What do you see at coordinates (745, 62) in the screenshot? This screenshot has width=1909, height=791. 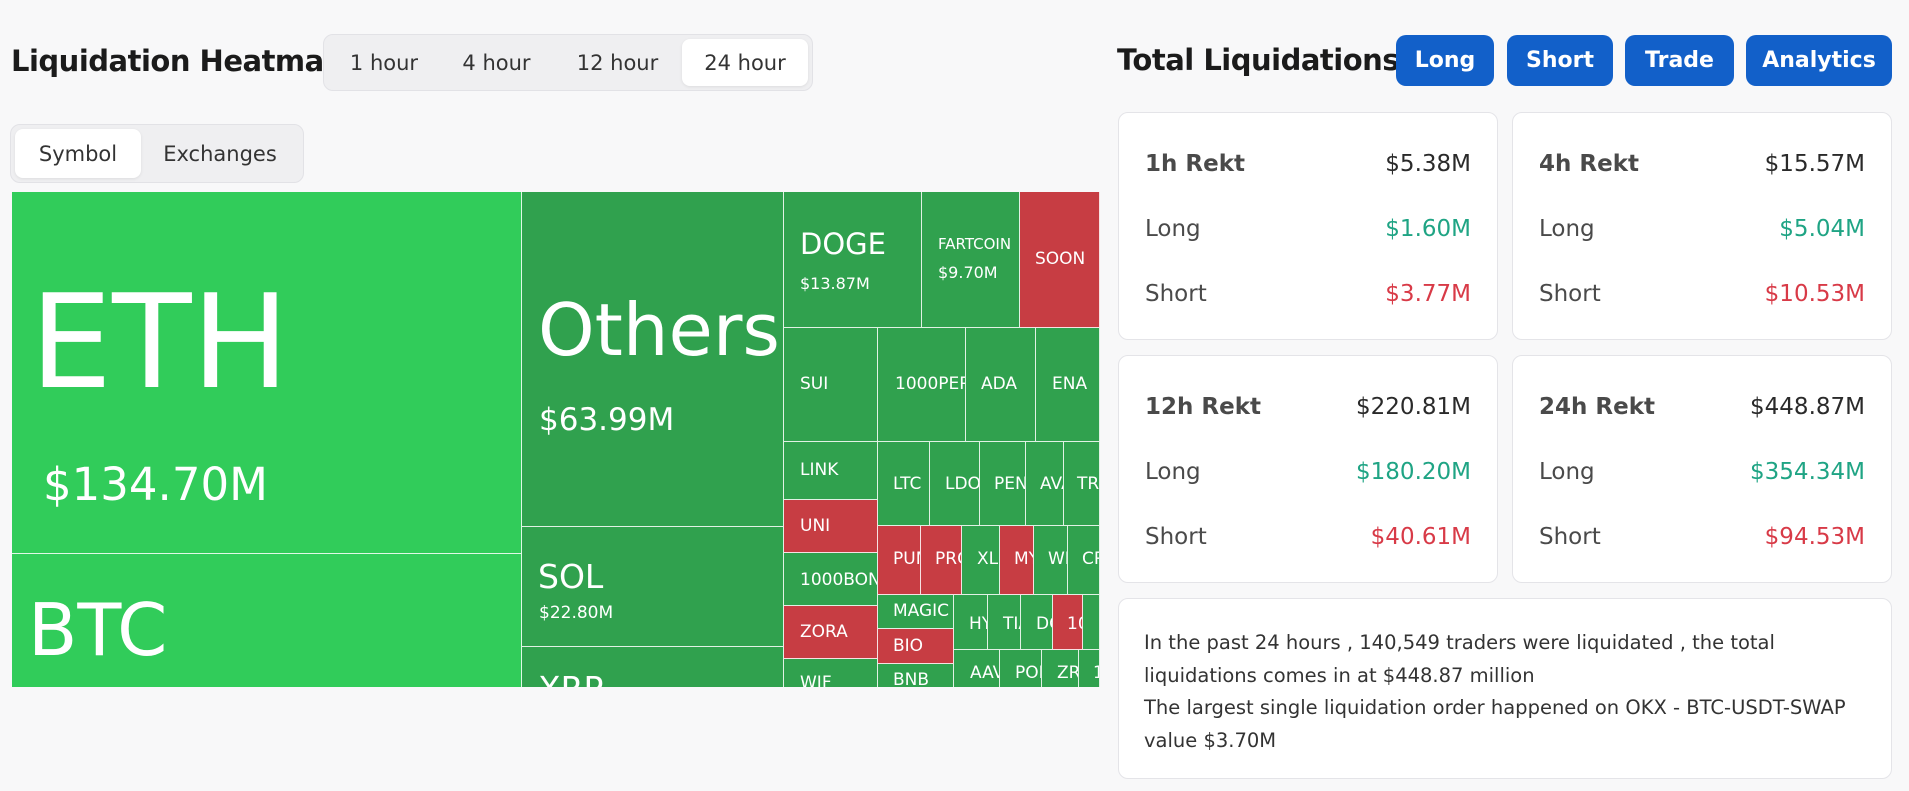 I see `time-option-24h: 24 hour` at bounding box center [745, 62].